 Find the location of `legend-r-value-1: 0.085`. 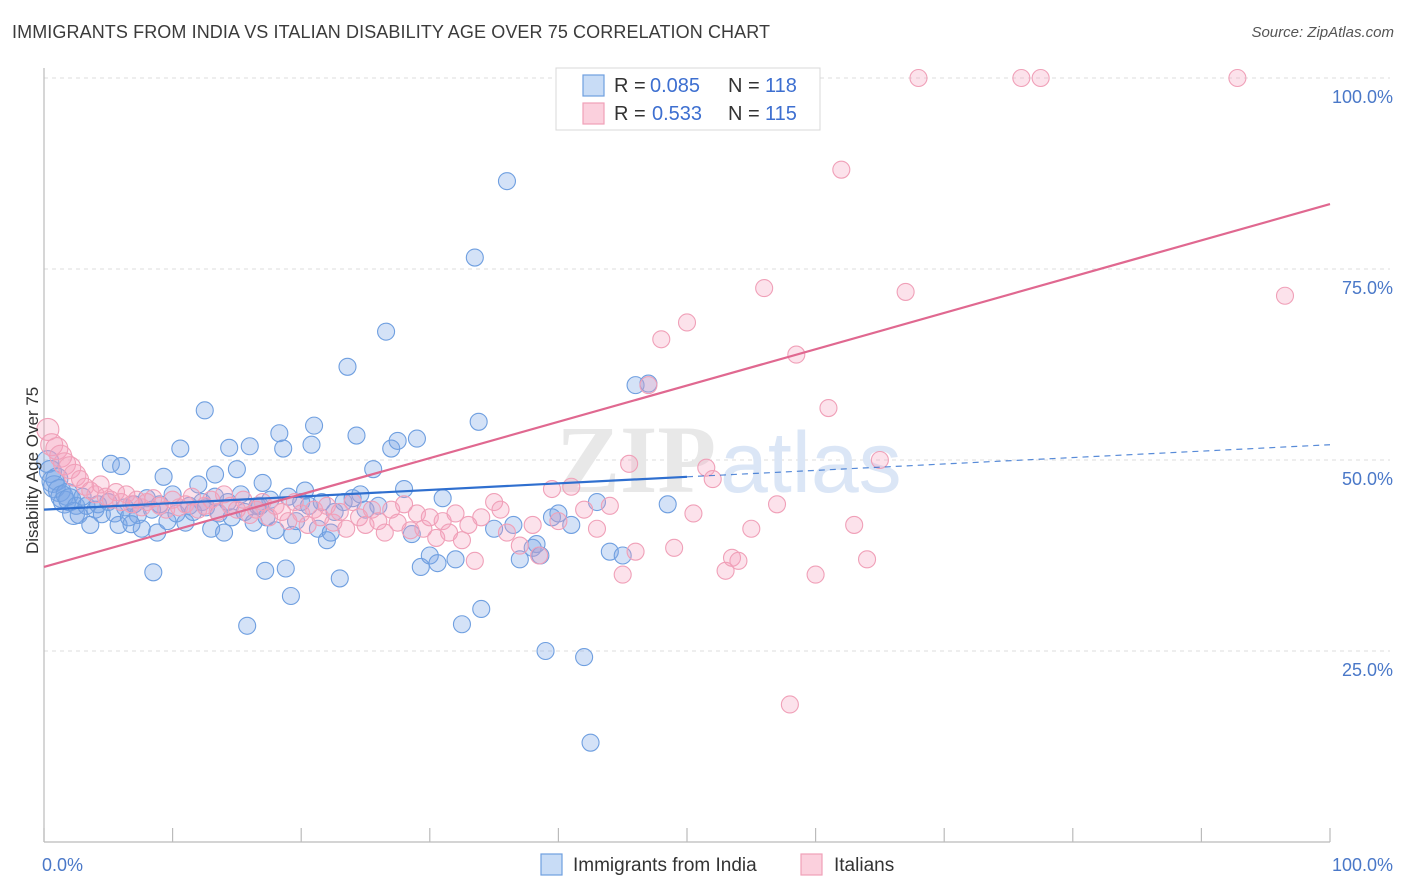

legend-r-value-1: 0.085 is located at coordinates (675, 86).